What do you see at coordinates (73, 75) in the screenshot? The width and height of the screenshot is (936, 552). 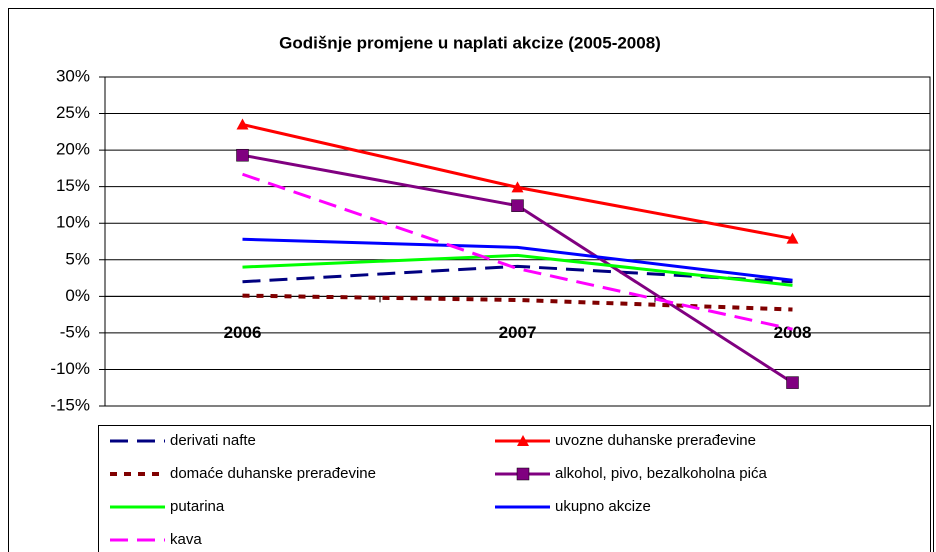 I see `y-tick-label: 30%` at bounding box center [73, 75].